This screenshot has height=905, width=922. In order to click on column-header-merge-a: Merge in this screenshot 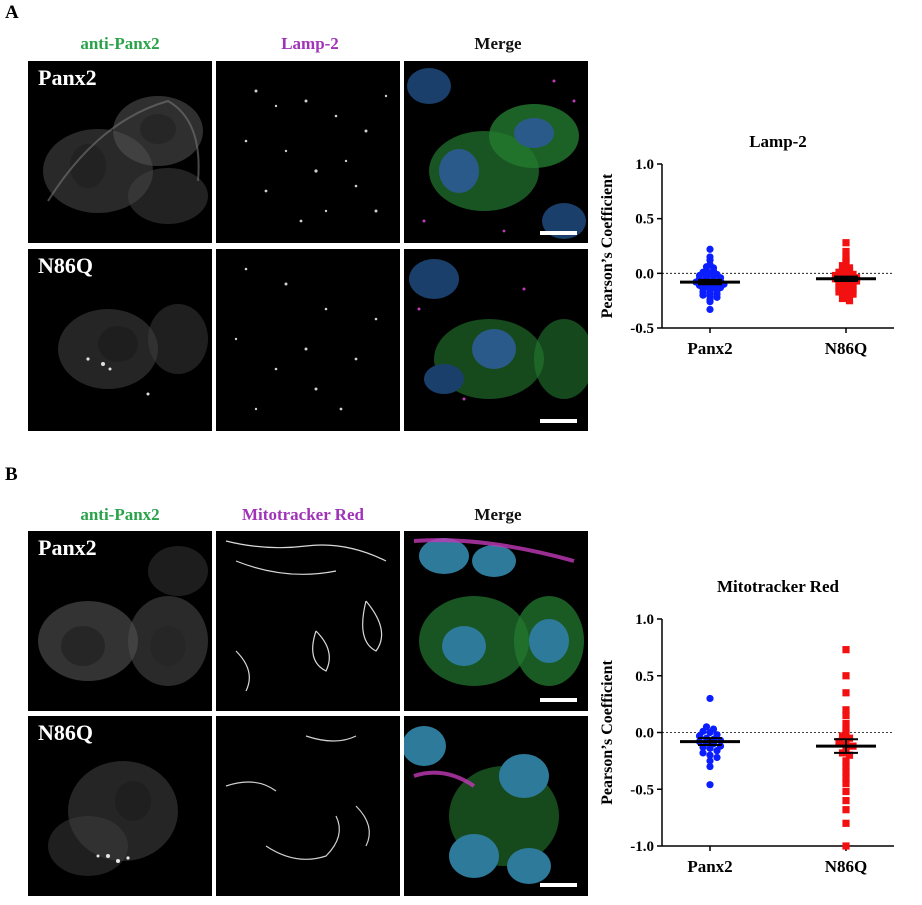, I will do `click(498, 43)`.